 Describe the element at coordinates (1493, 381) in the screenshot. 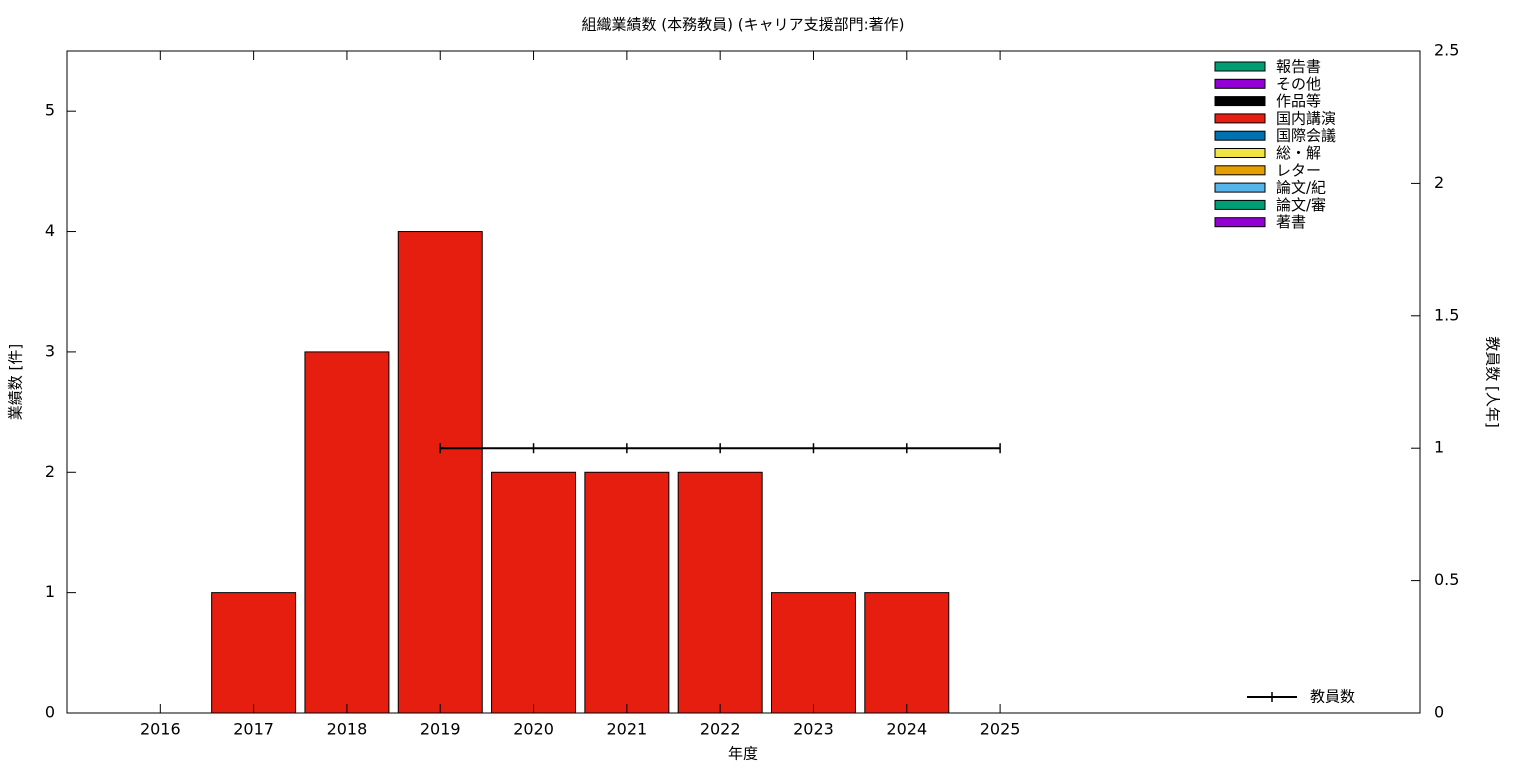

I see `y2-axis-label: 教員数 [人年]` at that location.